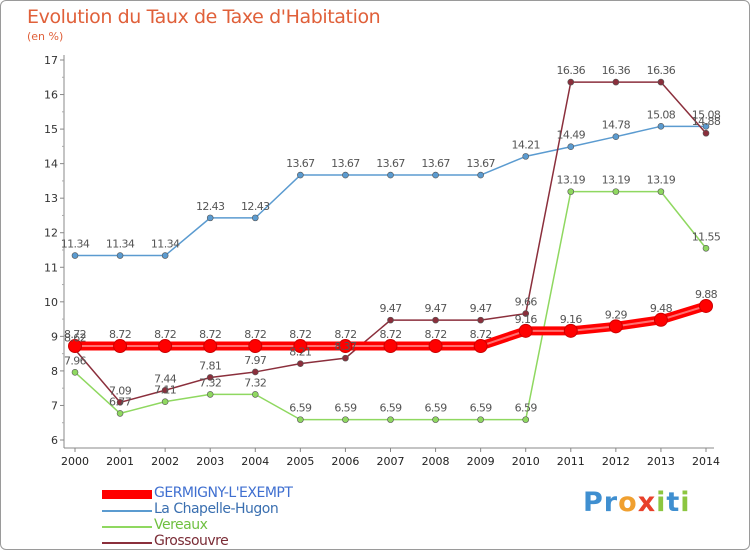 The image size is (750, 552). What do you see at coordinates (706, 236) in the screenshot?
I see `data-label-vereaux: 11.55` at bounding box center [706, 236].